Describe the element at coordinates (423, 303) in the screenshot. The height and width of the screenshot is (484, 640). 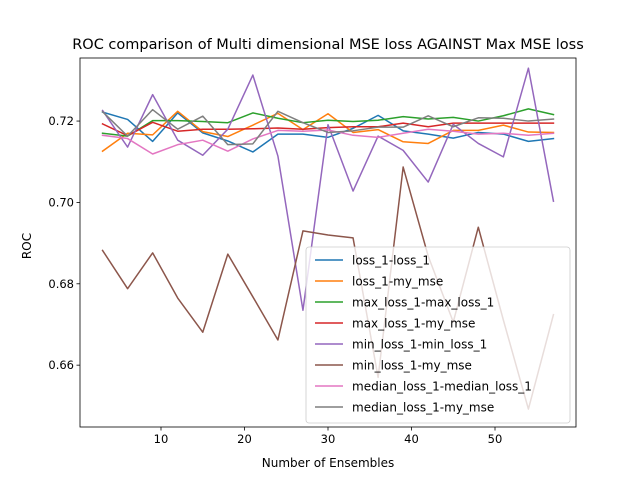
I see `legend-label: max_loss_1-max_loss_1` at that location.